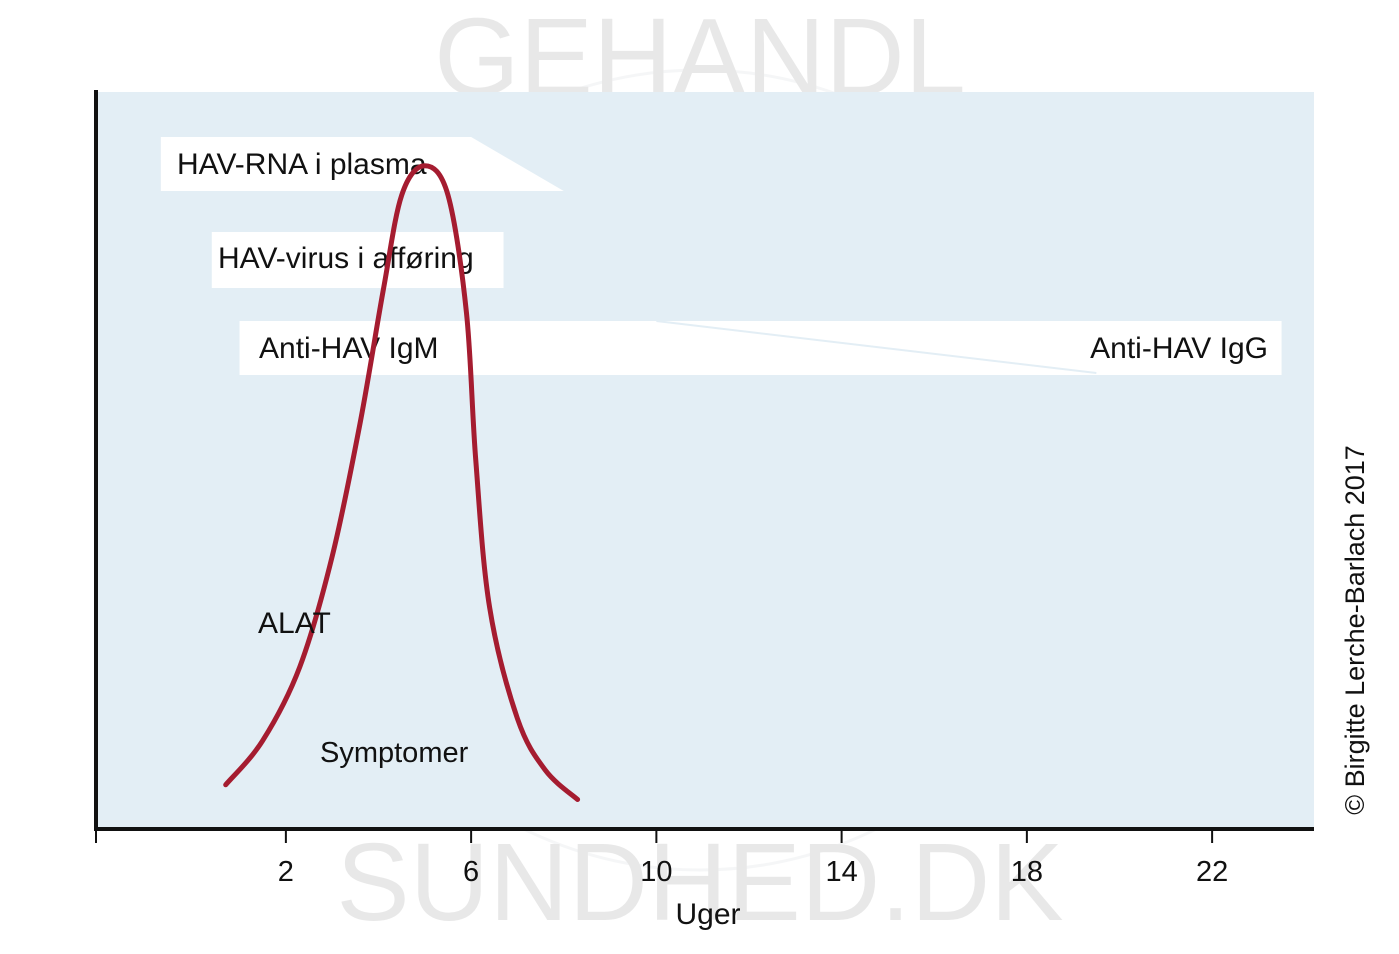 This screenshot has width=1399, height=954. I want to click on x-tick-label: 18, so click(1027, 872).